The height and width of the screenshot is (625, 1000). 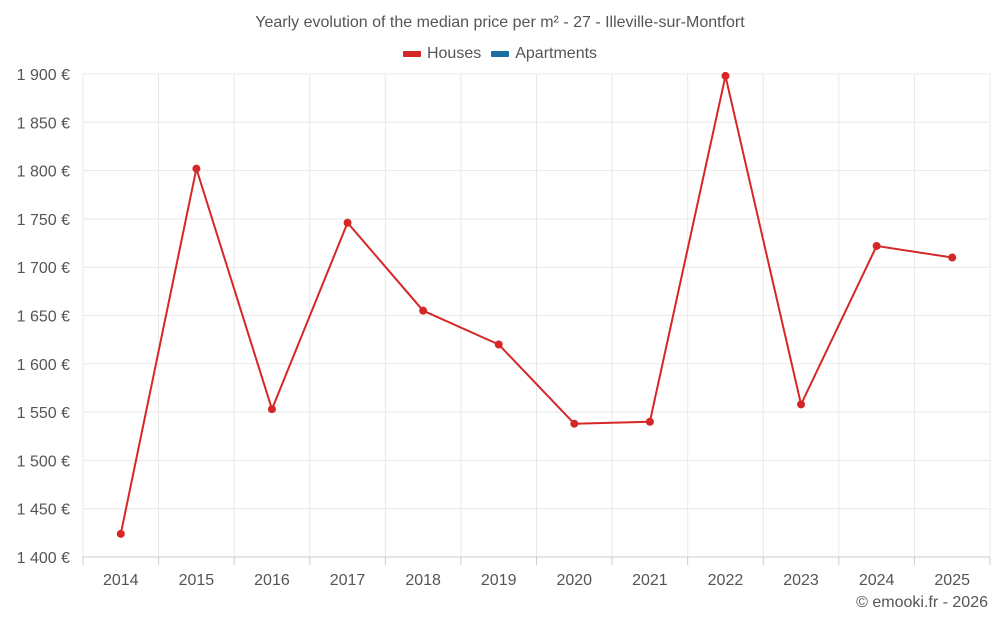 I want to click on x-tick-label: 2017, so click(x=348, y=580).